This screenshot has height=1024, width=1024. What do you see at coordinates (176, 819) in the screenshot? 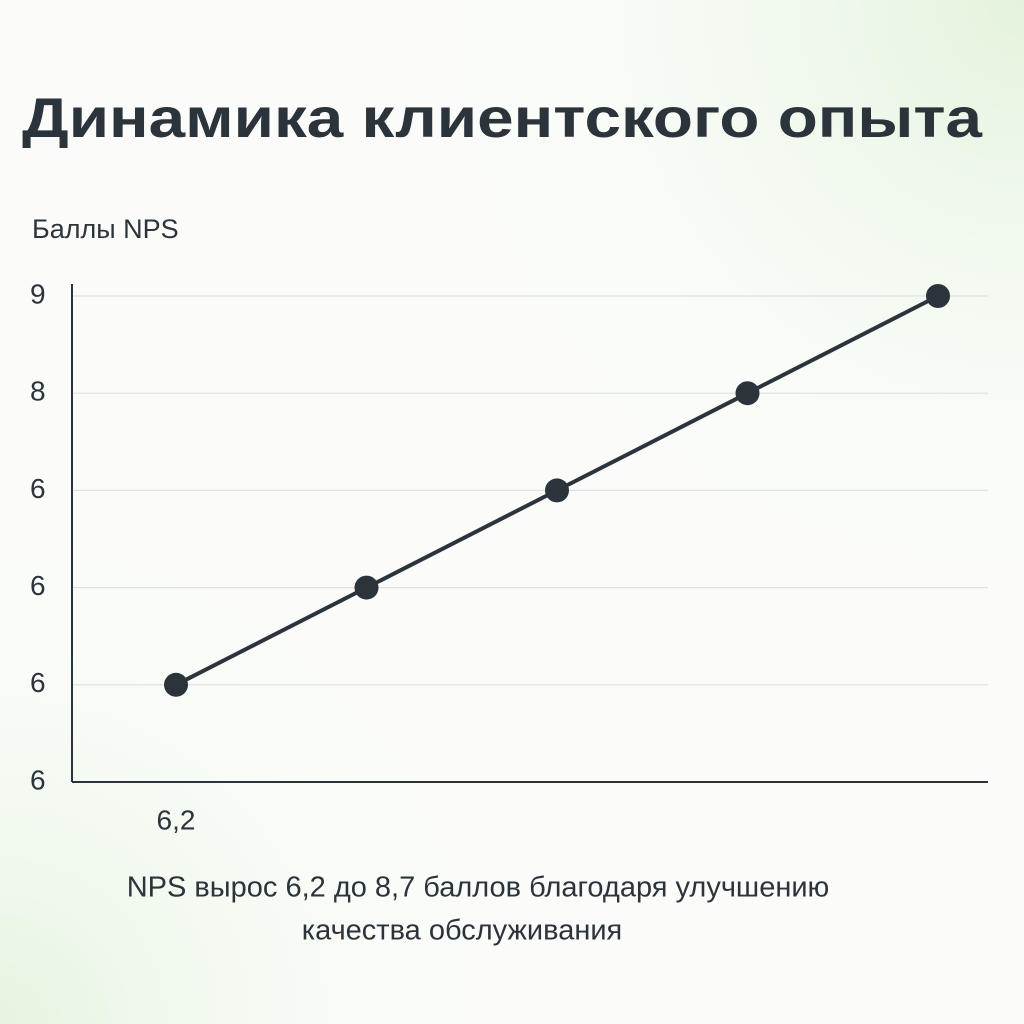
I see `x-tick-label: 6,2` at bounding box center [176, 819].